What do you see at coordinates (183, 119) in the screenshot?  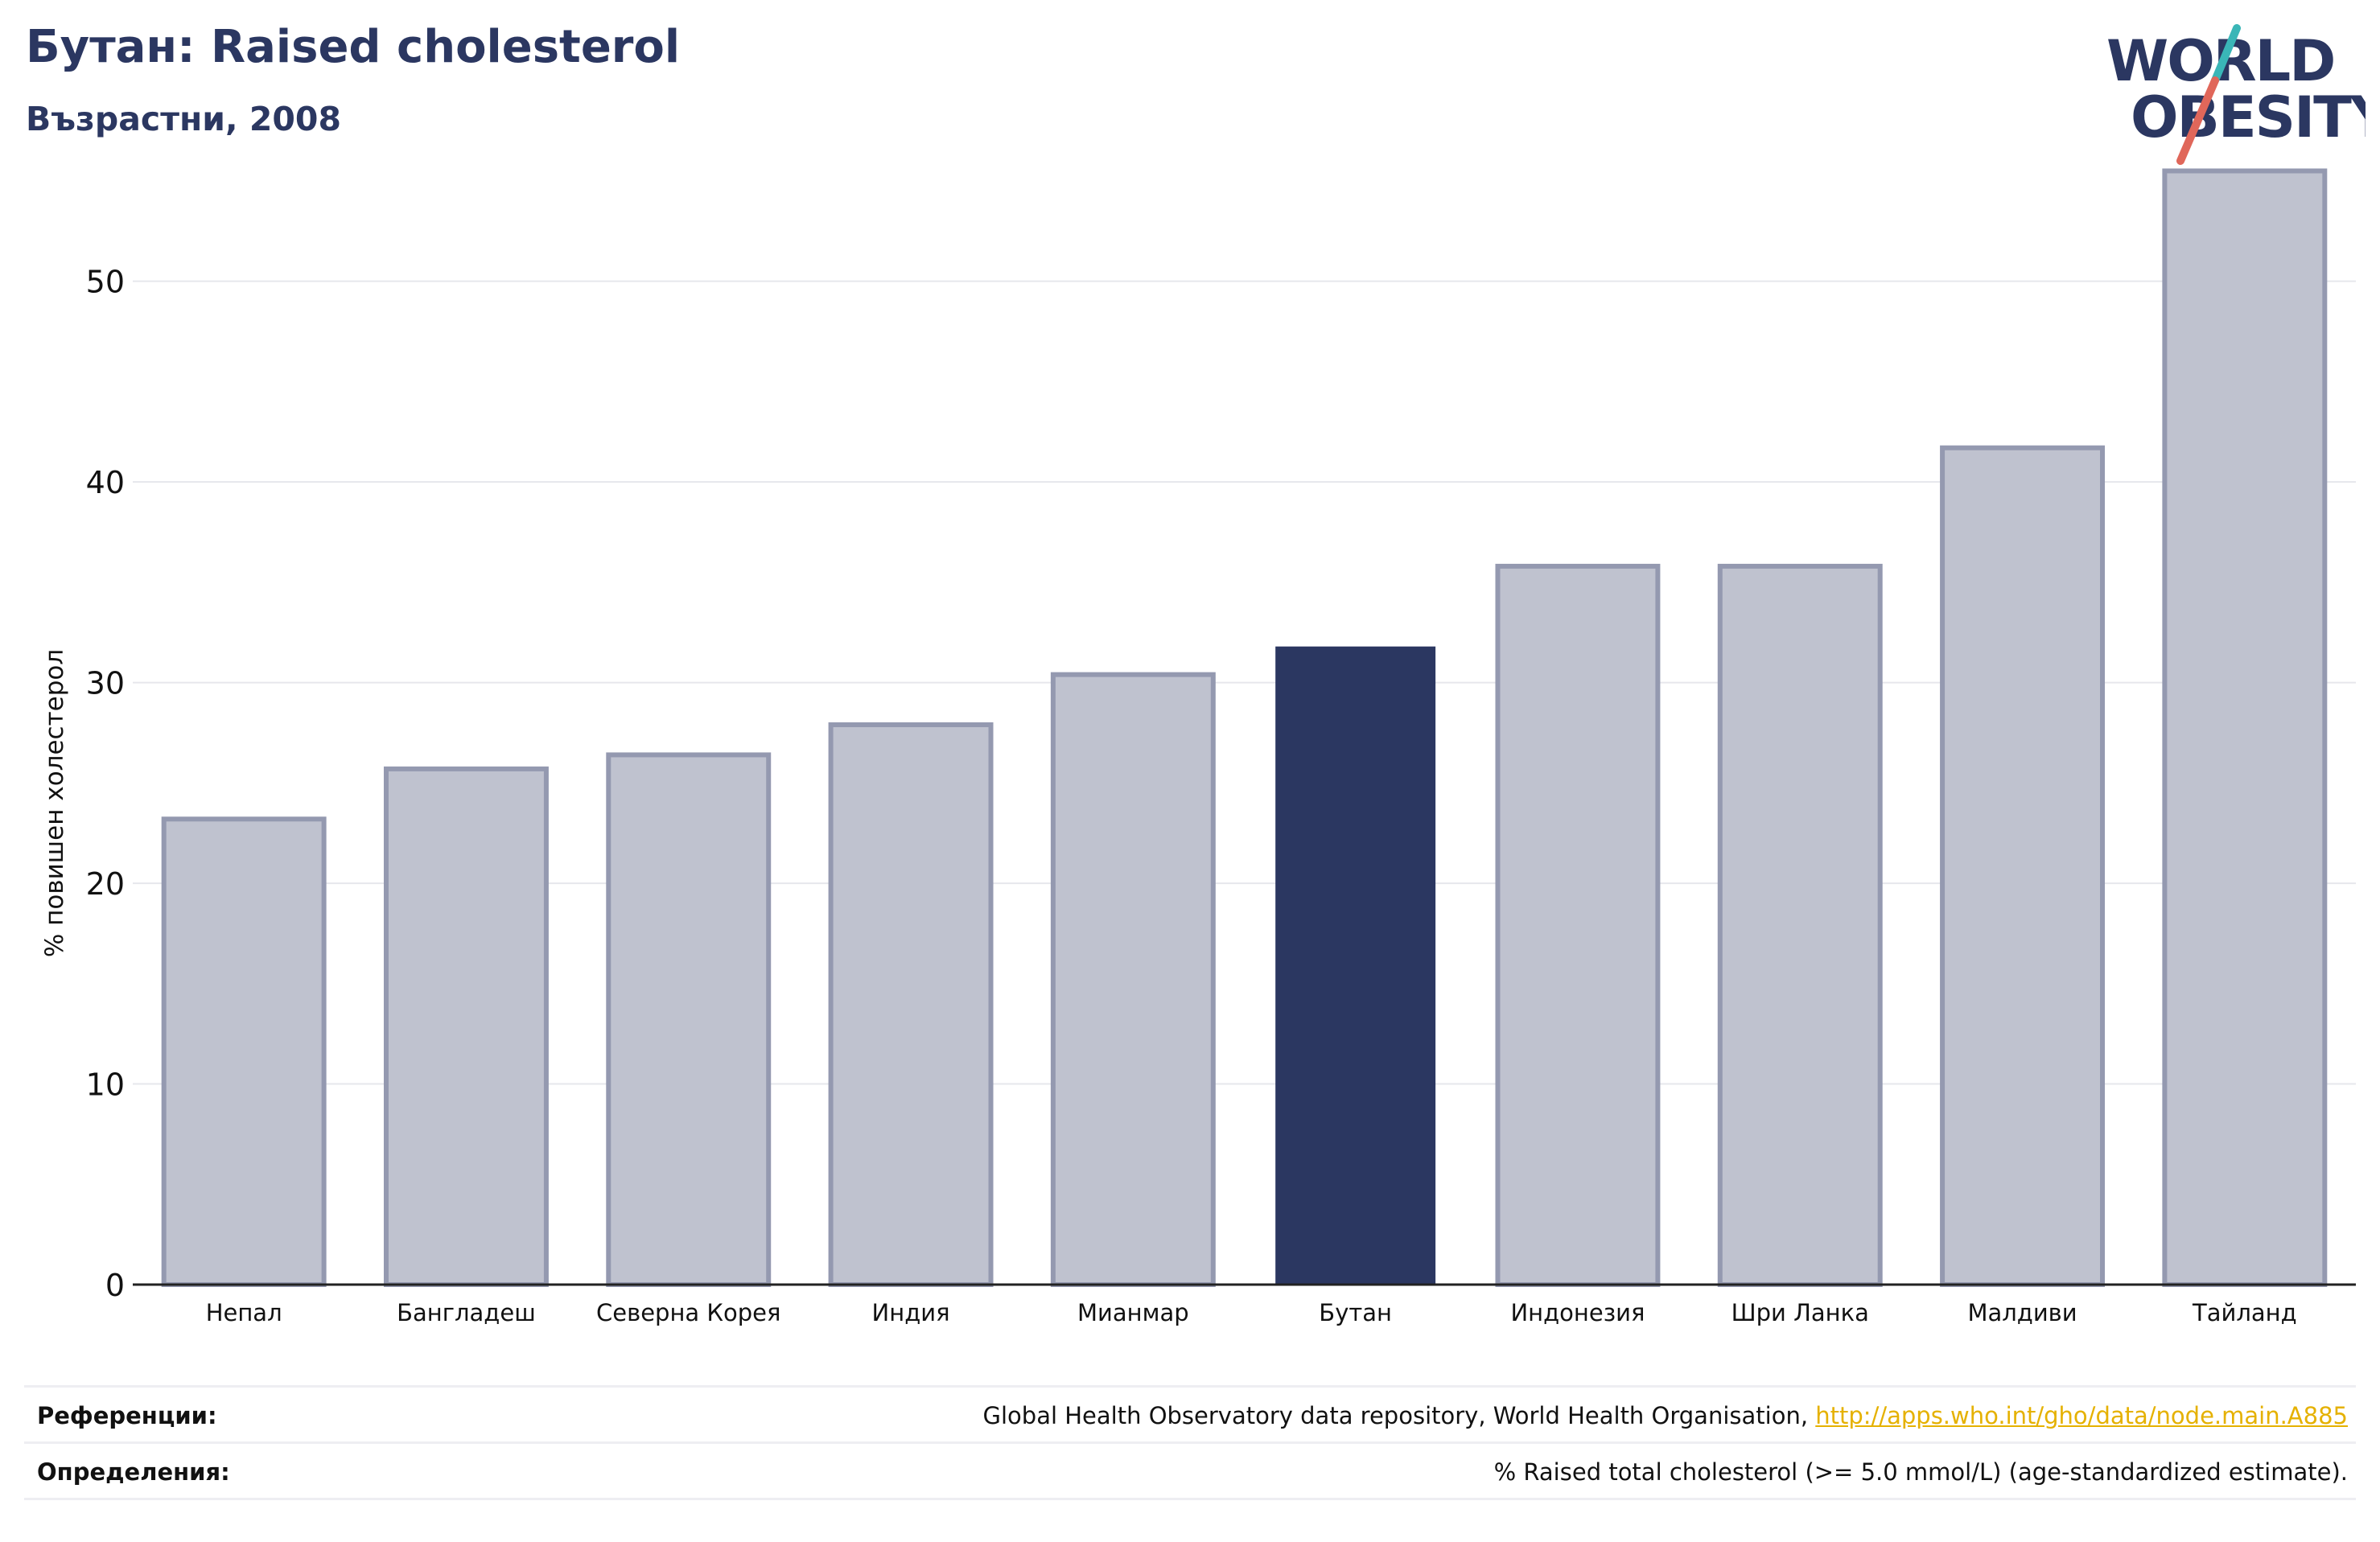 I see `chart-subtitle: Възрастни, 2008` at bounding box center [183, 119].